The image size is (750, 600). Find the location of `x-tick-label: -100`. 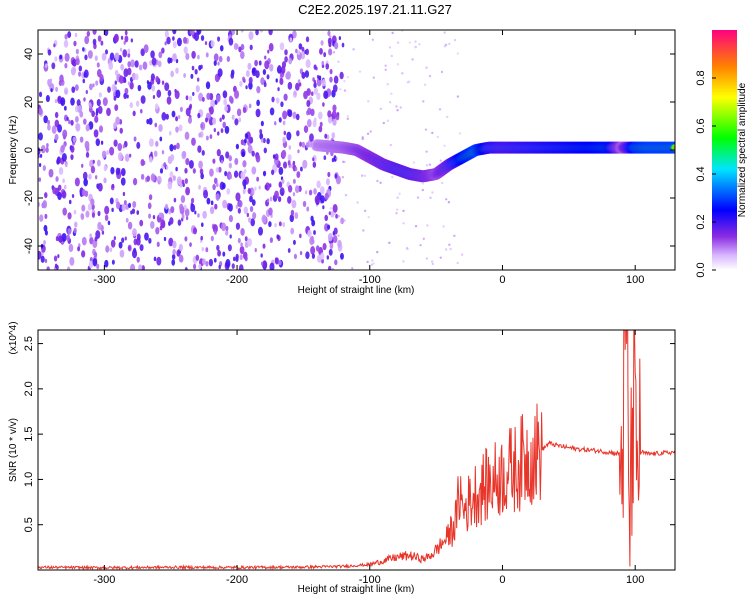

x-tick-label: -100 is located at coordinates (370, 580).